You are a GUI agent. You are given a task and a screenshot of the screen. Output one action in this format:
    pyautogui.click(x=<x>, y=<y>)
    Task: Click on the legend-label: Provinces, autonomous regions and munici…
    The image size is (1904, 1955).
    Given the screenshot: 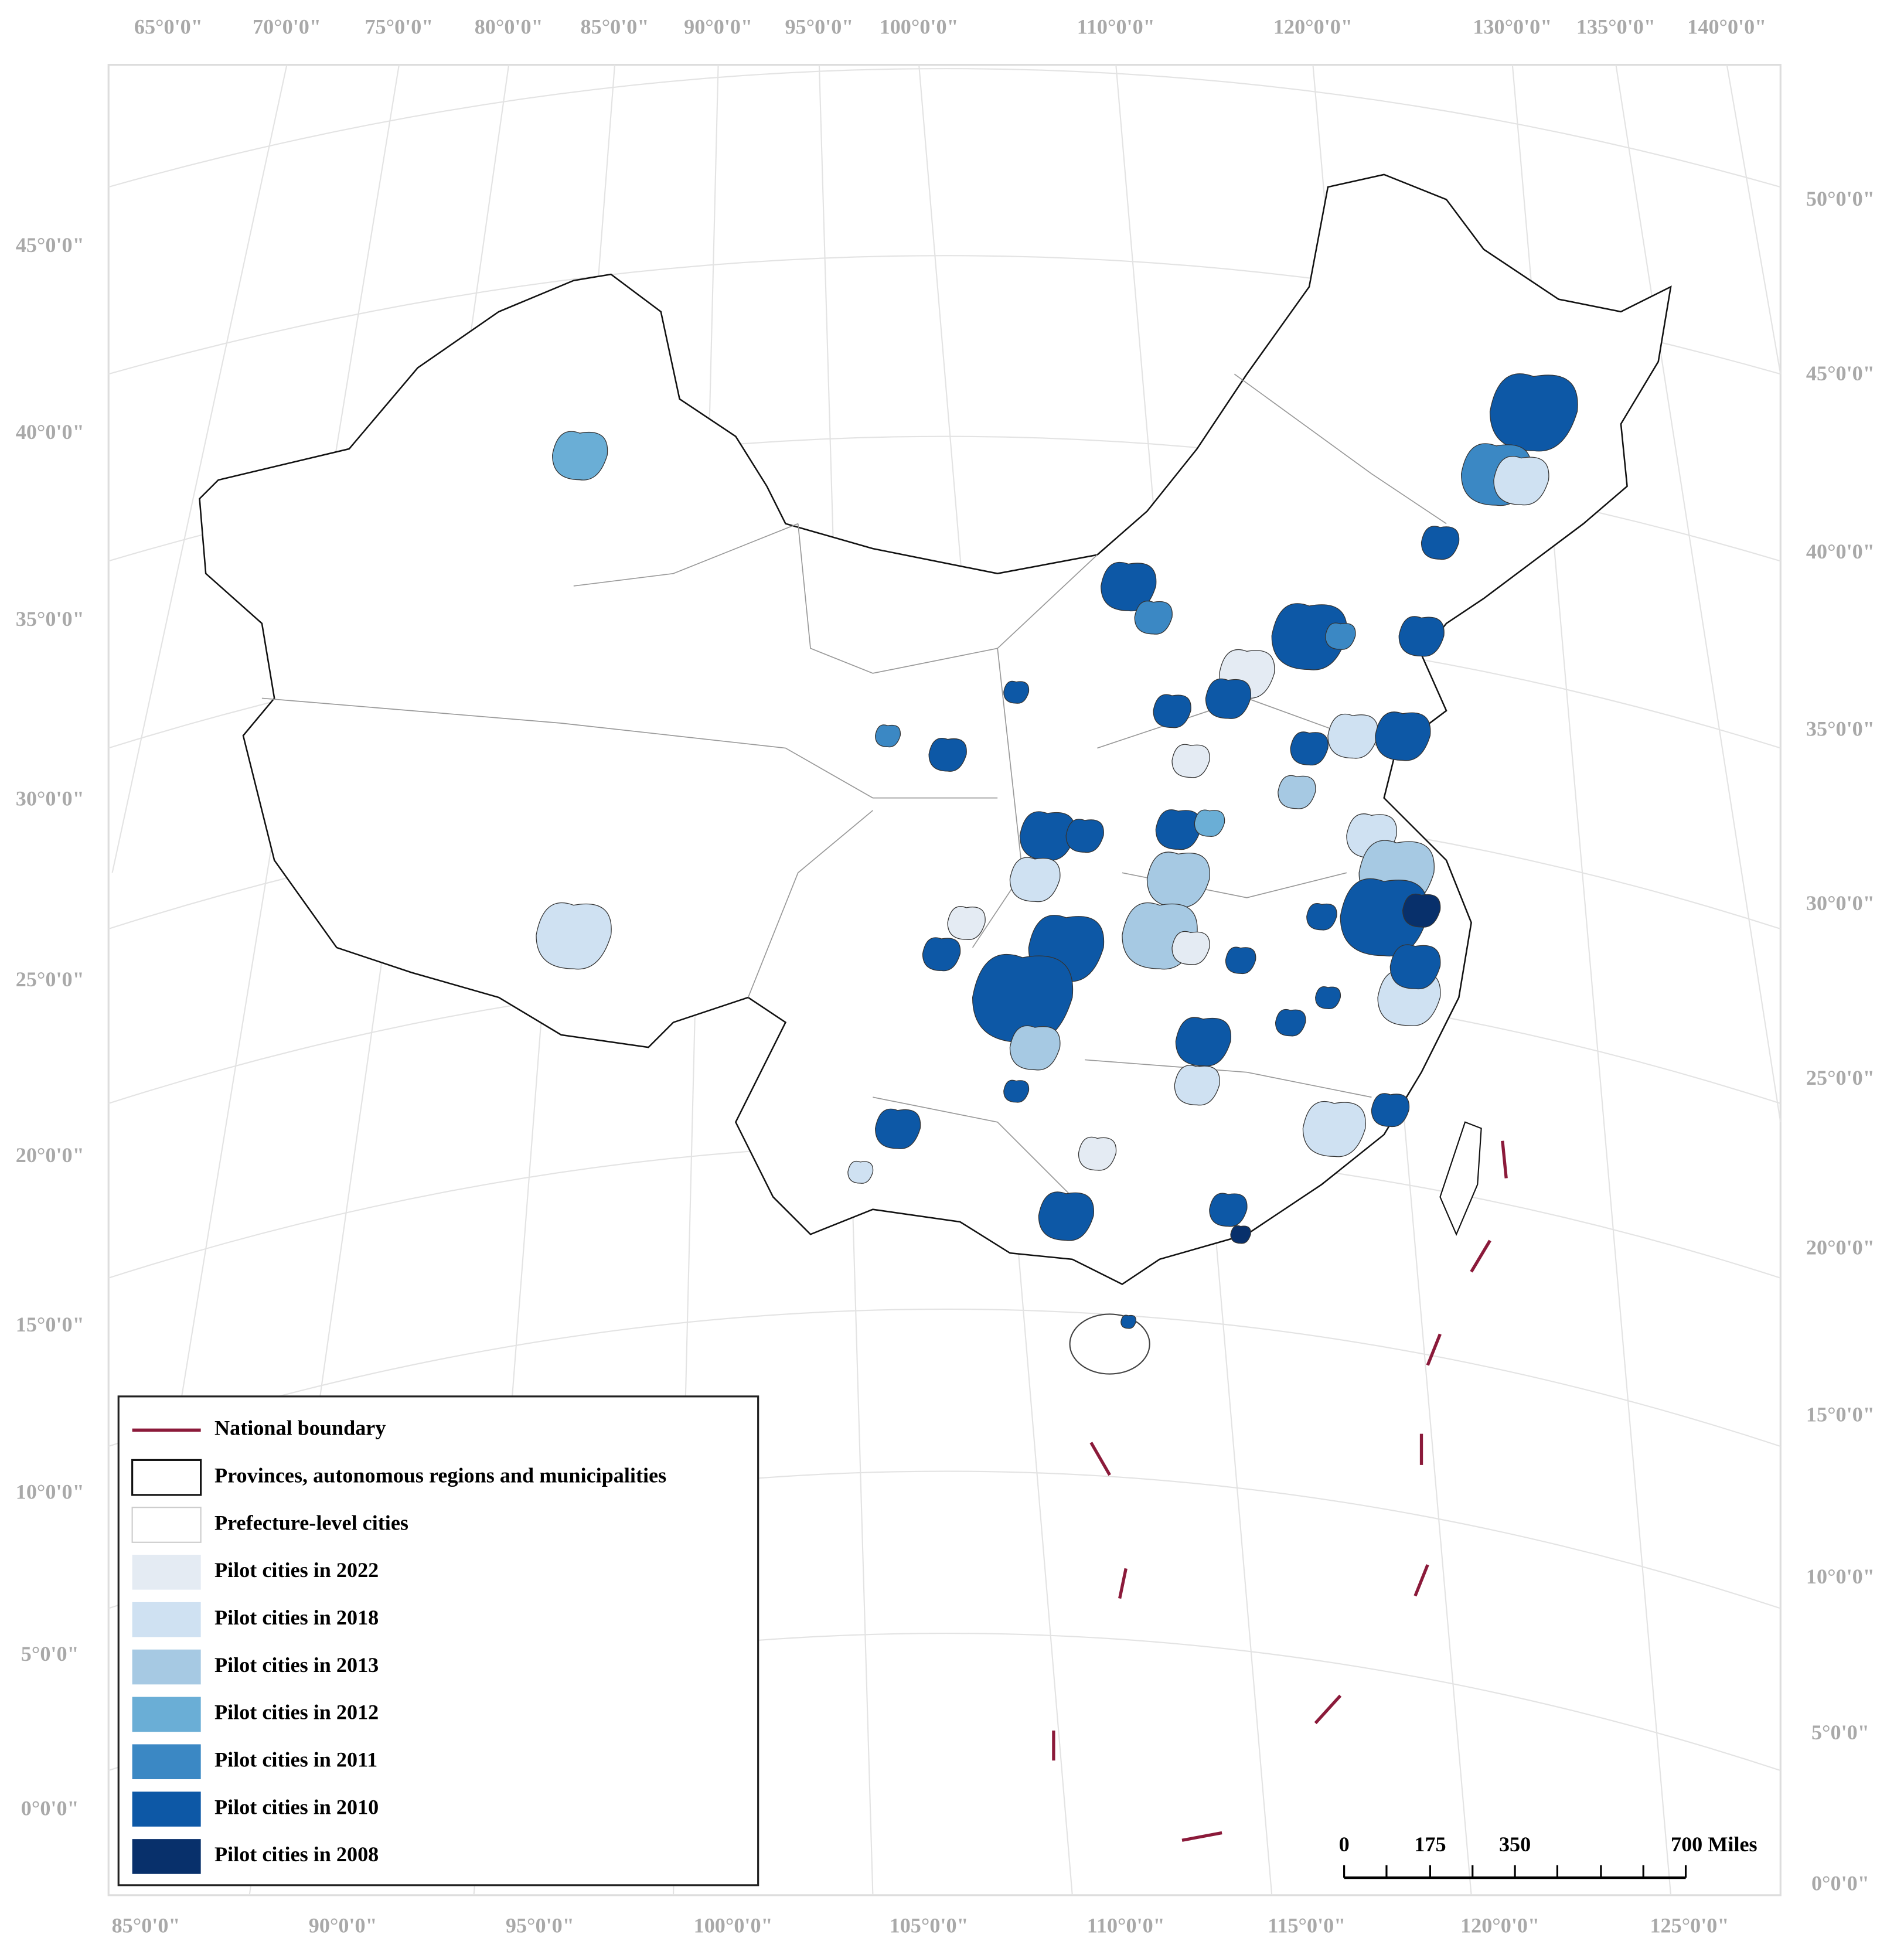 What is the action you would take?
    pyautogui.click(x=440, y=1475)
    